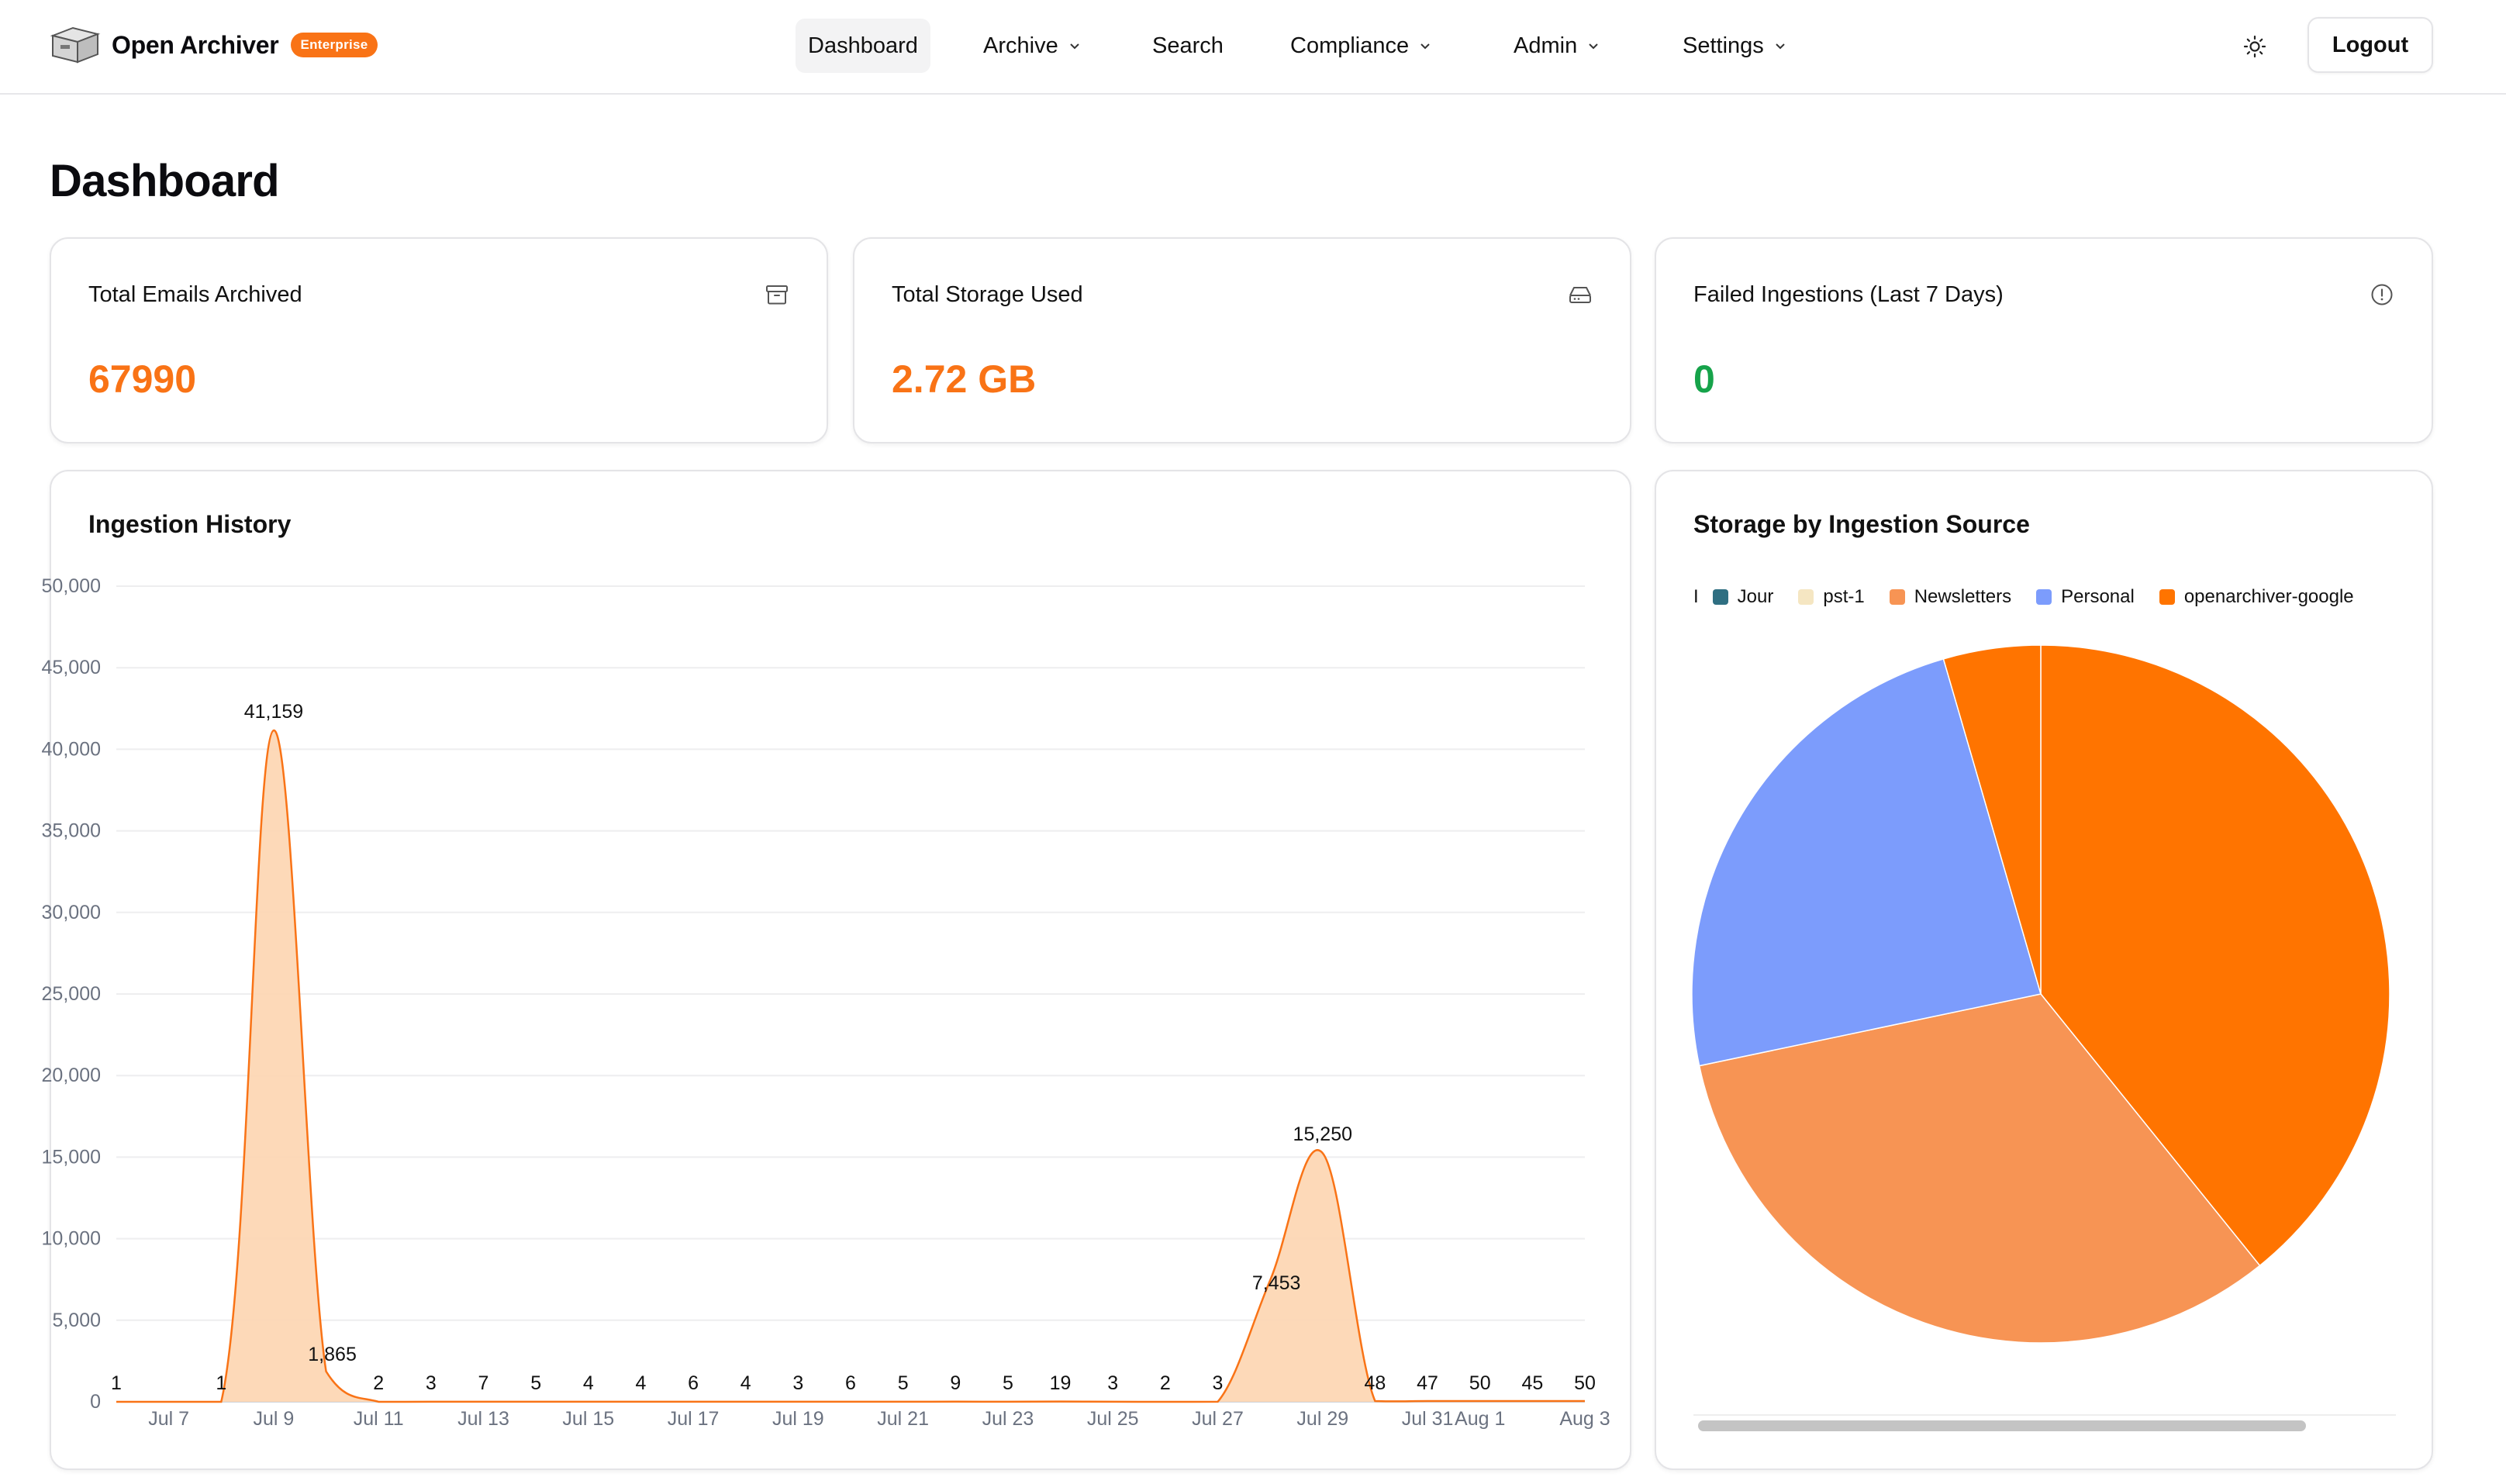  What do you see at coordinates (1276, 1283) in the screenshot?
I see `data-label: 7,453` at bounding box center [1276, 1283].